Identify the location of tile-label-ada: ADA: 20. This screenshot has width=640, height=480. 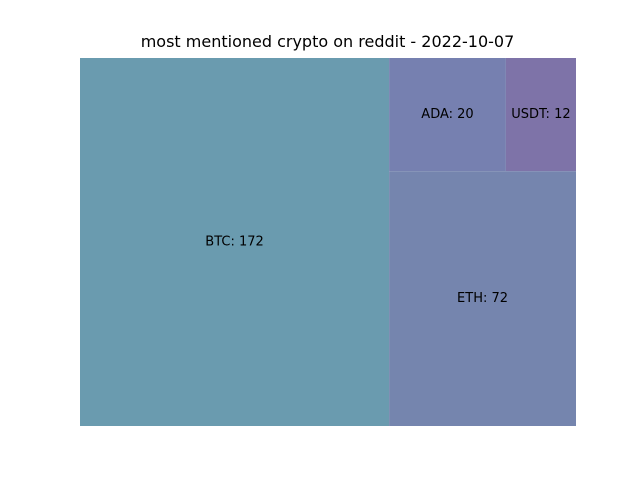
(447, 114).